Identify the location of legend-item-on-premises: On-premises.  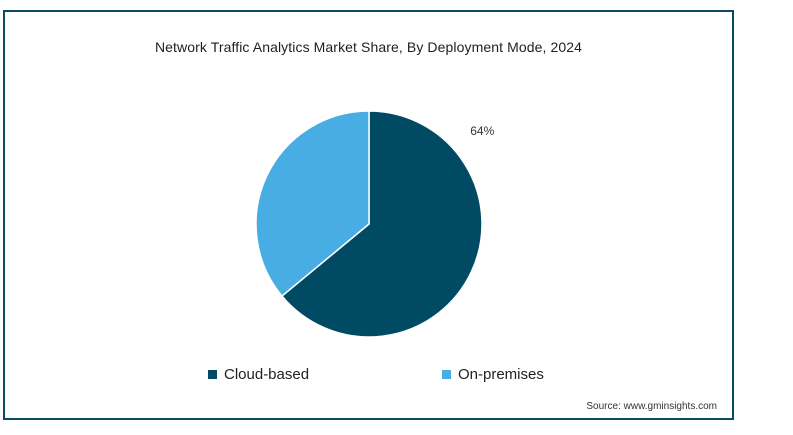
(493, 374).